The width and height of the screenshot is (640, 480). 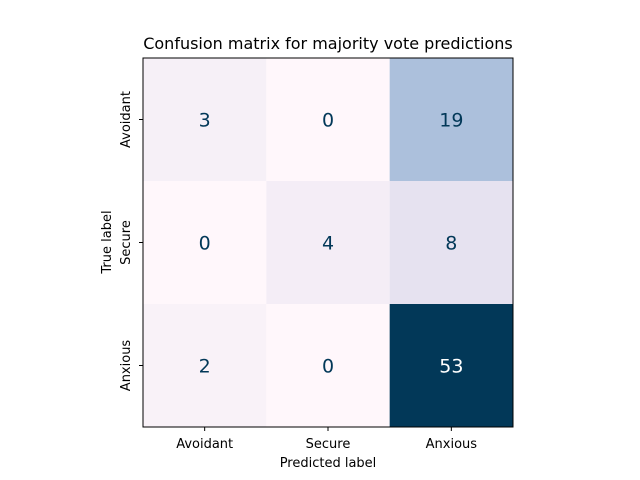 I want to click on cell-value-label: 2, so click(x=205, y=367).